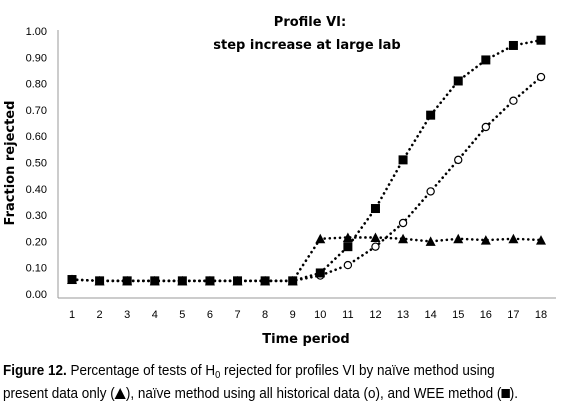 The image size is (562, 414). Describe the element at coordinates (10, 163) in the screenshot. I see `y-axis-label: Fraction rejected` at that location.